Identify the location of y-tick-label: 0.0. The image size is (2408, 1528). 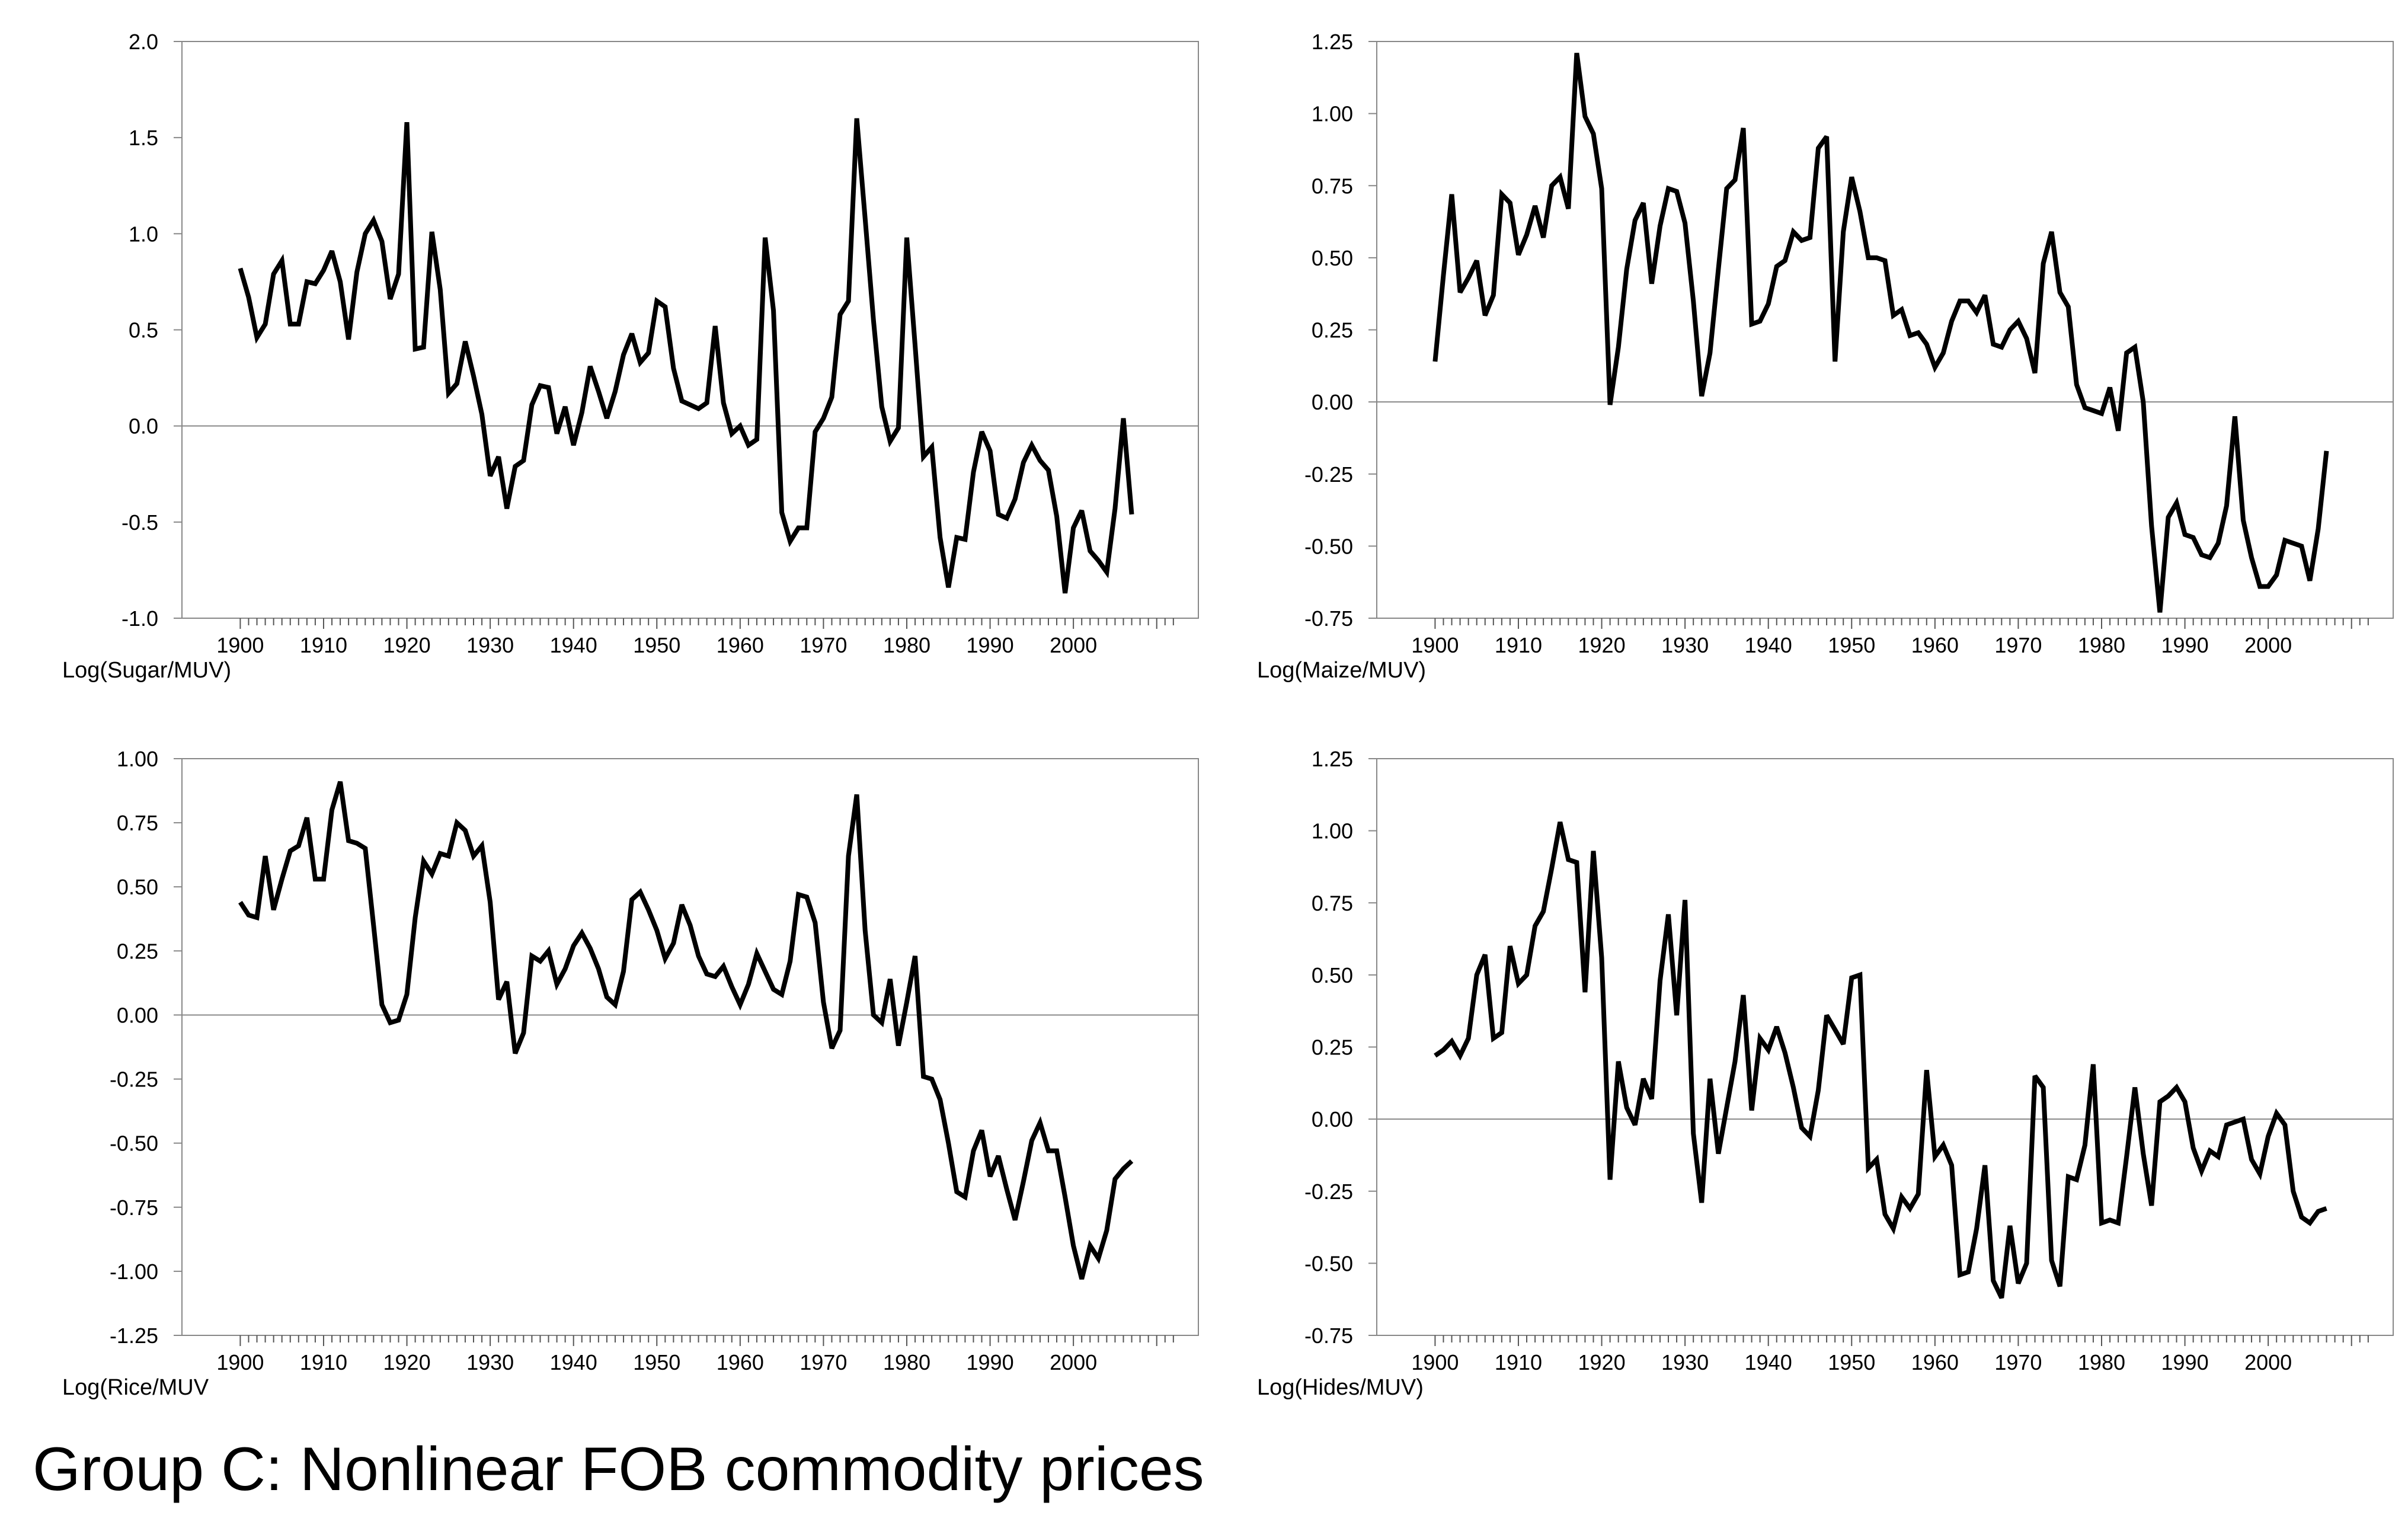
(143, 426).